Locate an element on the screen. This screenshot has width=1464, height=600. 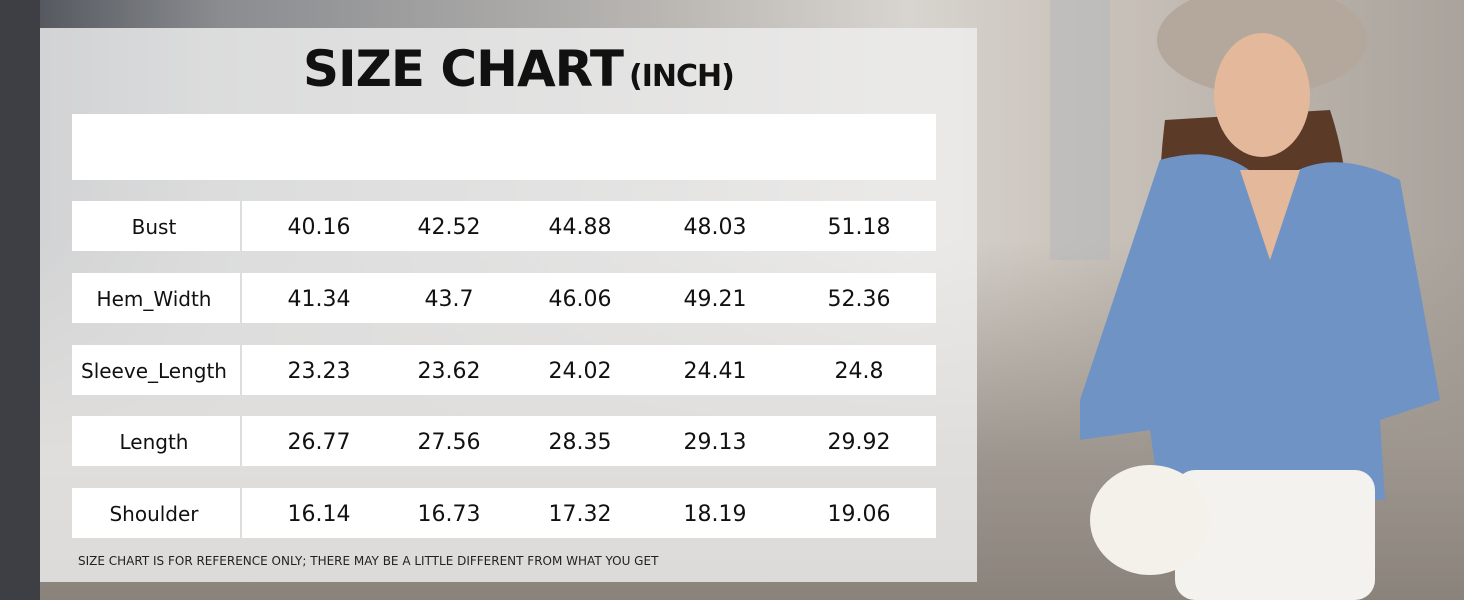
value-cell: 51.18 is located at coordinates (859, 227).